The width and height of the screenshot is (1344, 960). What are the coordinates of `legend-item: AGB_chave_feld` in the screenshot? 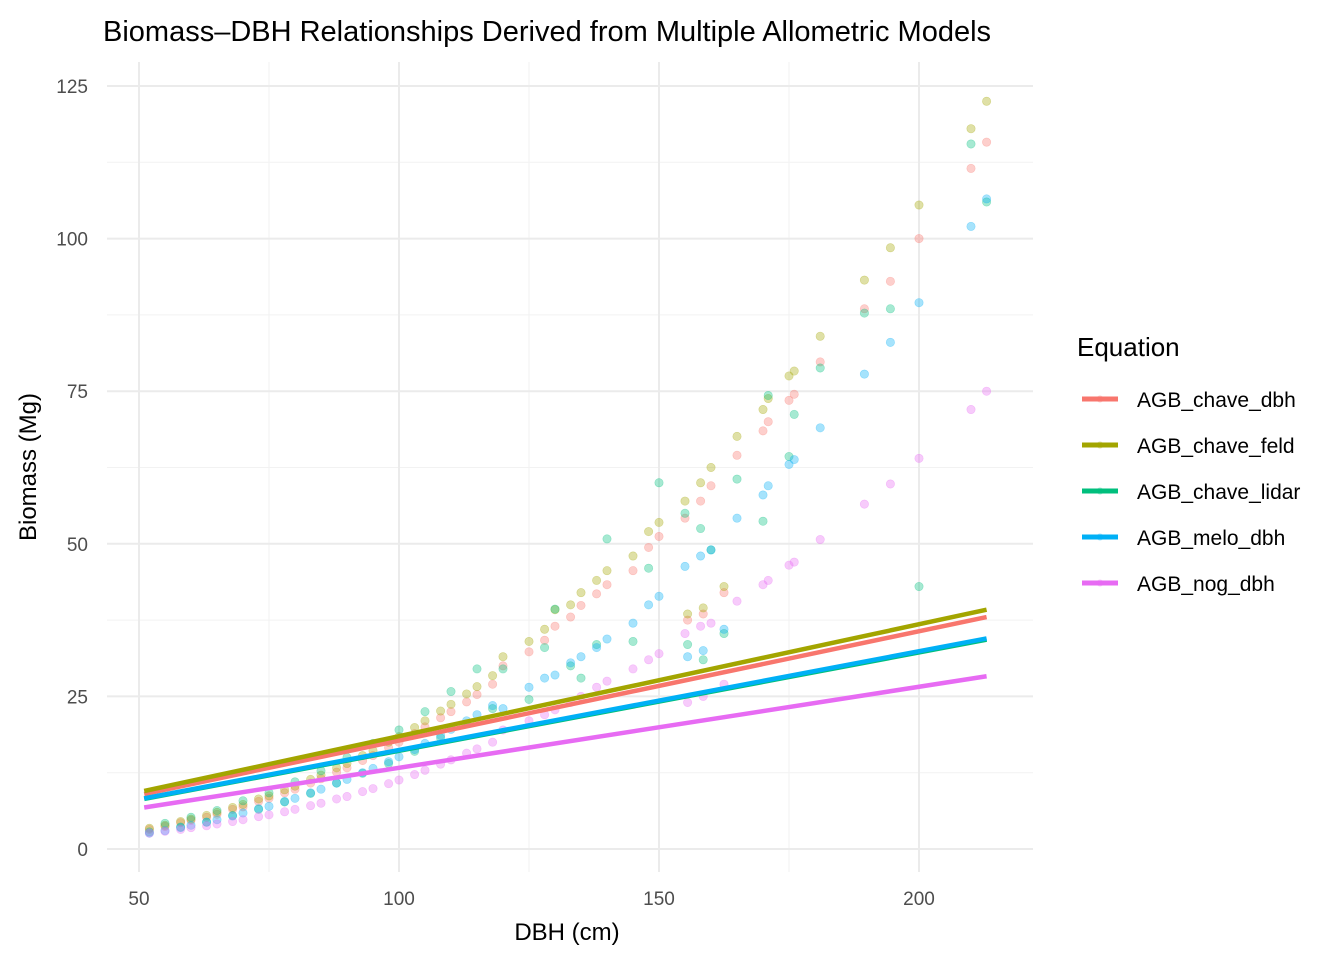 It's located at (1188, 446).